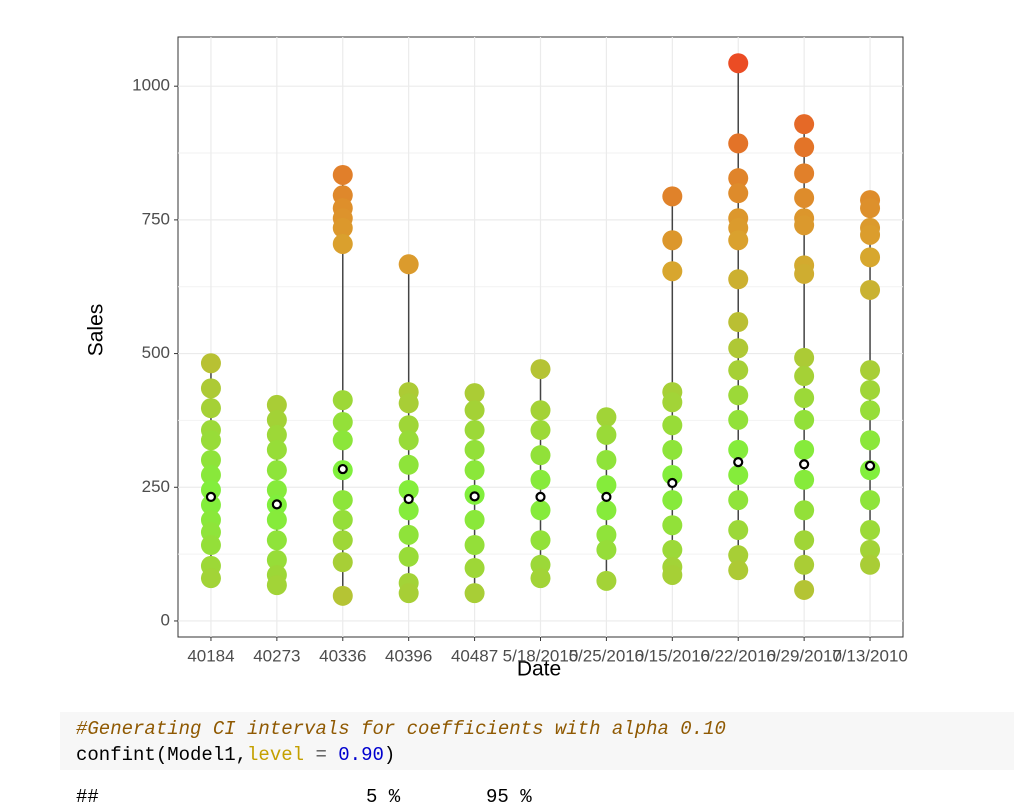  I want to click on x-tick-label: 7/13/2010, so click(870, 655).